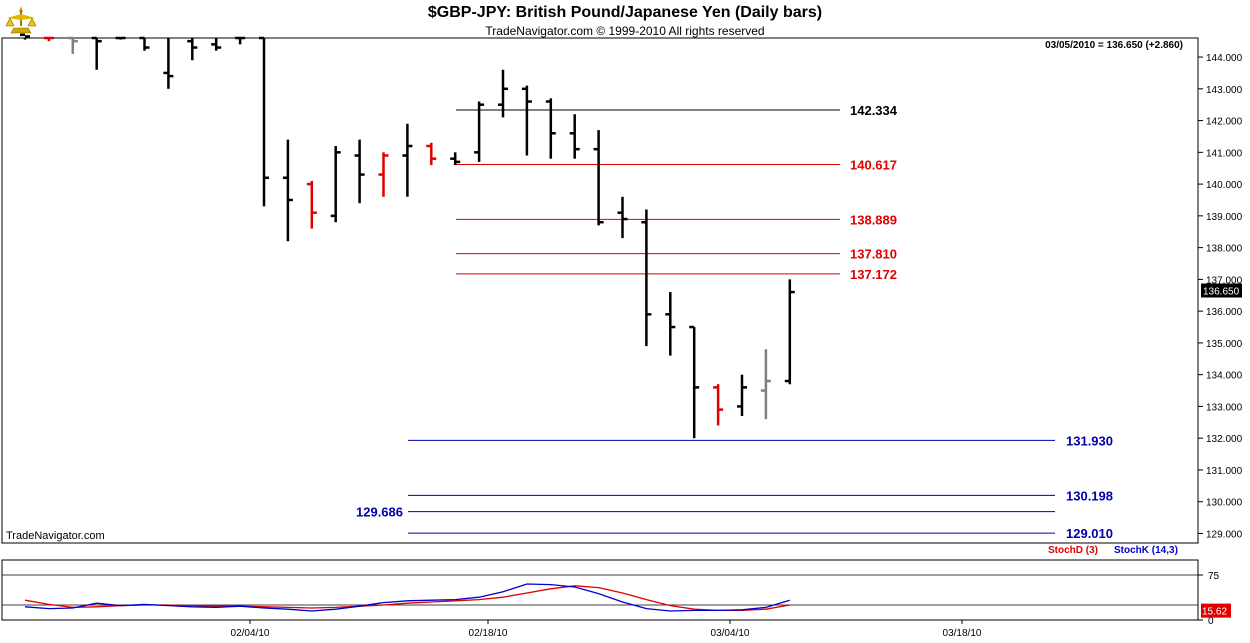  Describe the element at coordinates (873, 274) in the screenshot. I see `level-label: 137.172` at that location.